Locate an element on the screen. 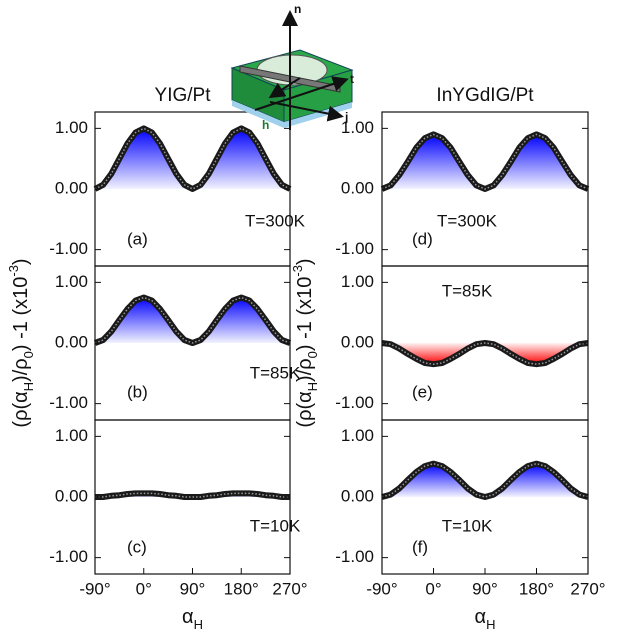 The image size is (622, 636). j-label: j is located at coordinates (346, 117).